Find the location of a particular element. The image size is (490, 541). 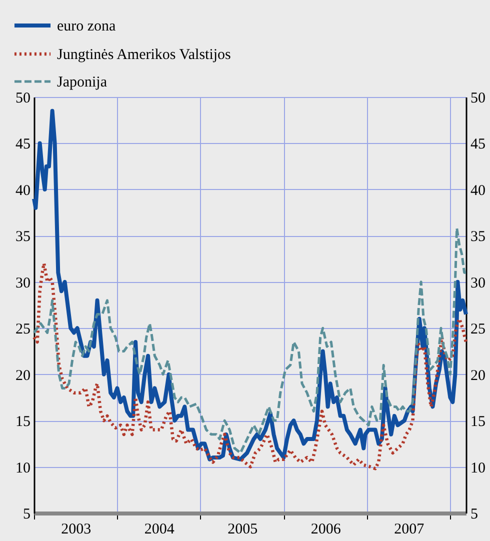

y2-tick-label: 40 is located at coordinates (478, 190).